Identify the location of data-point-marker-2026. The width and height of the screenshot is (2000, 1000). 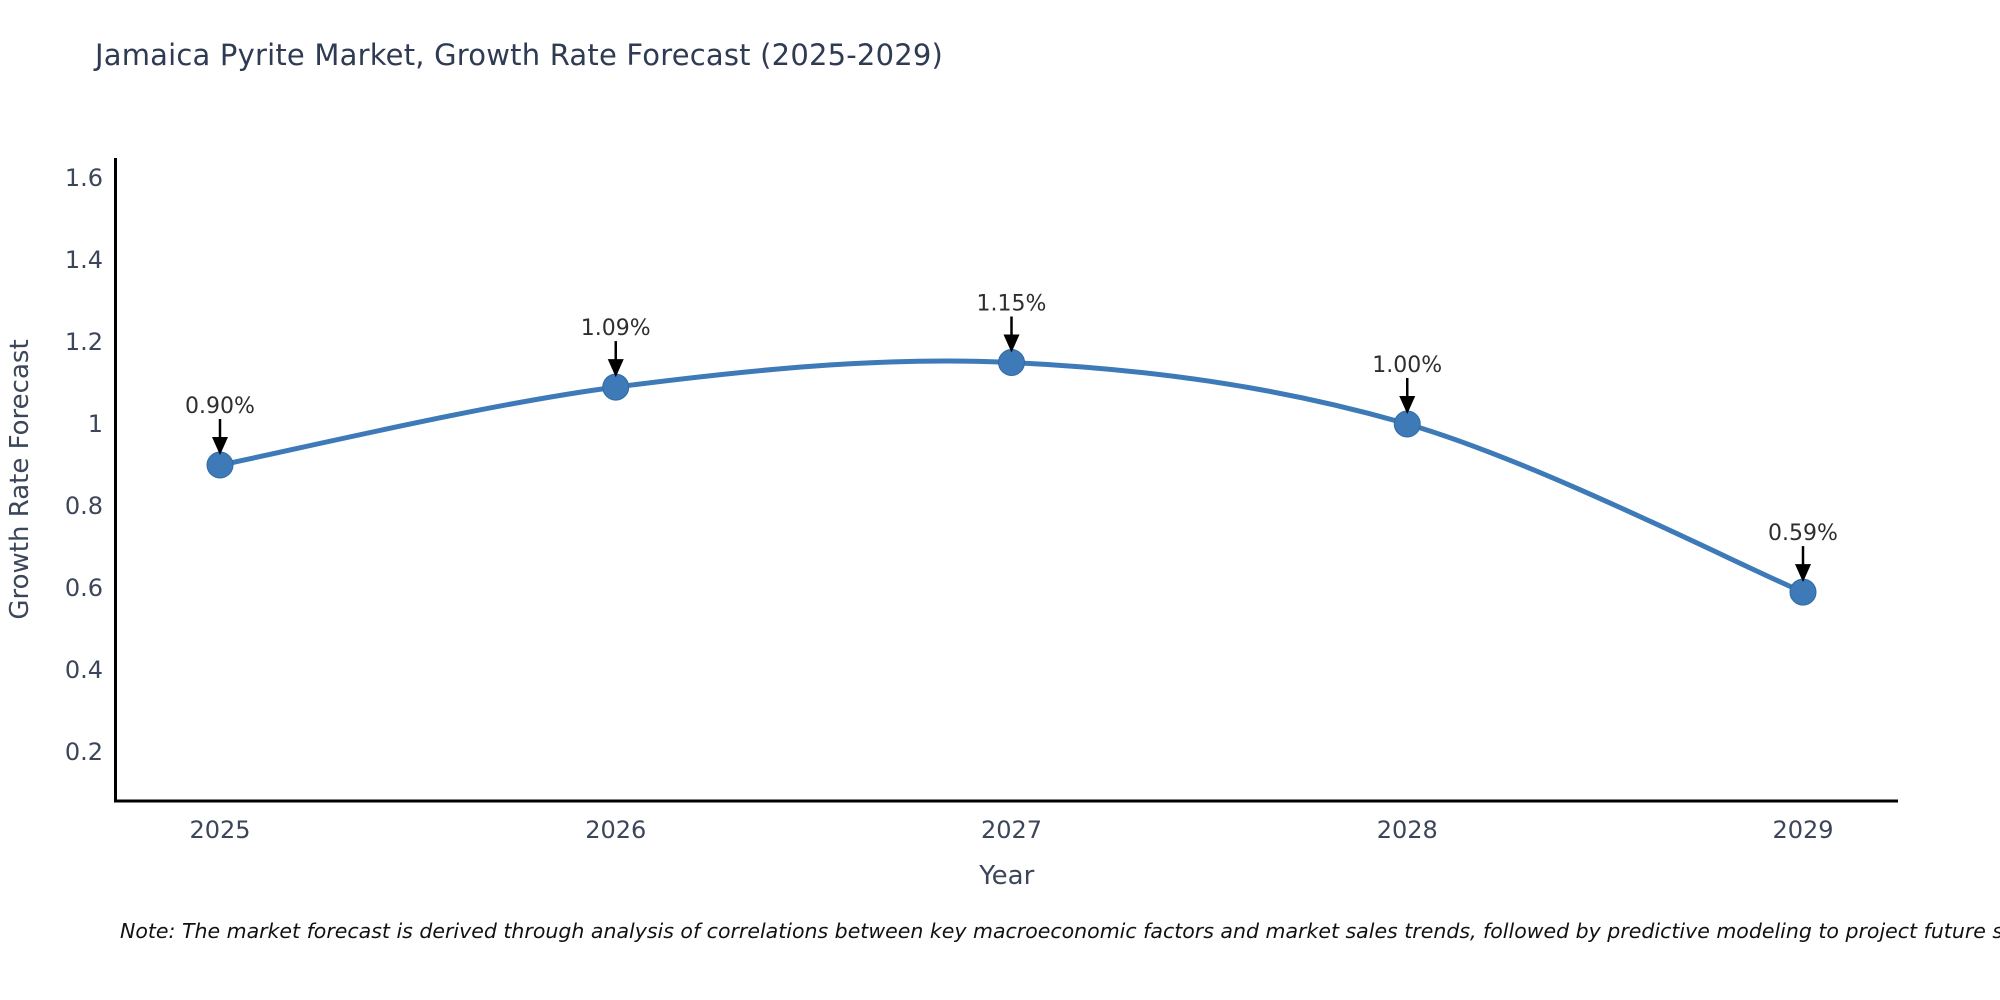
(616, 387).